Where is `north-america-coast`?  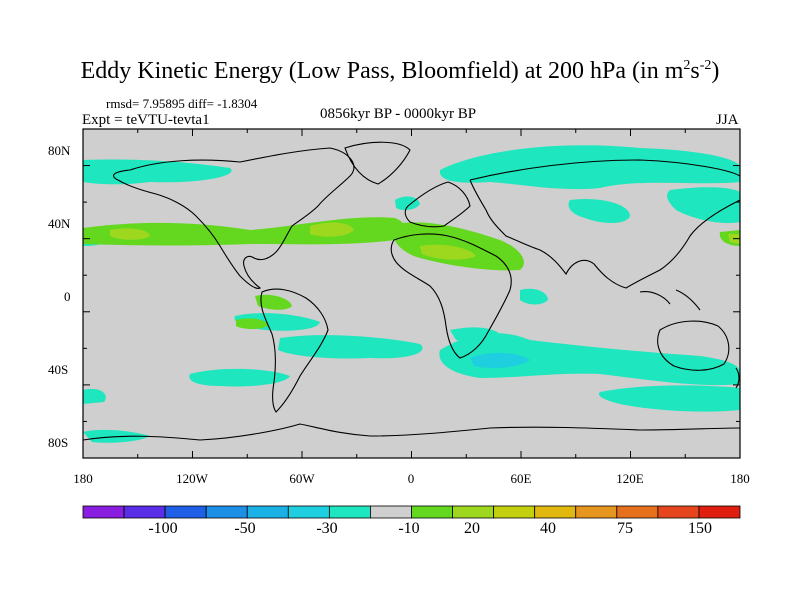
north-america-coast is located at coordinates (233, 218).